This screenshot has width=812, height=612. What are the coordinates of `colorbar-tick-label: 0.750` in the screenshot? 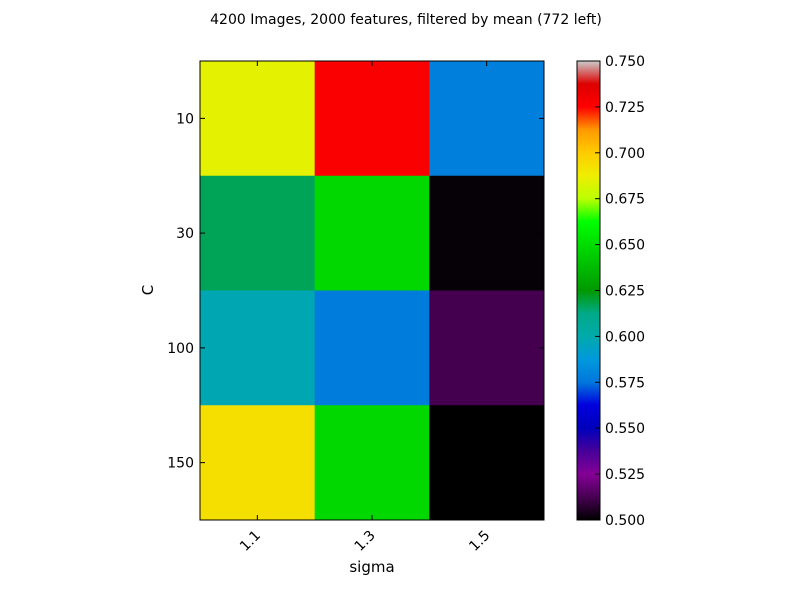 It's located at (625, 62).